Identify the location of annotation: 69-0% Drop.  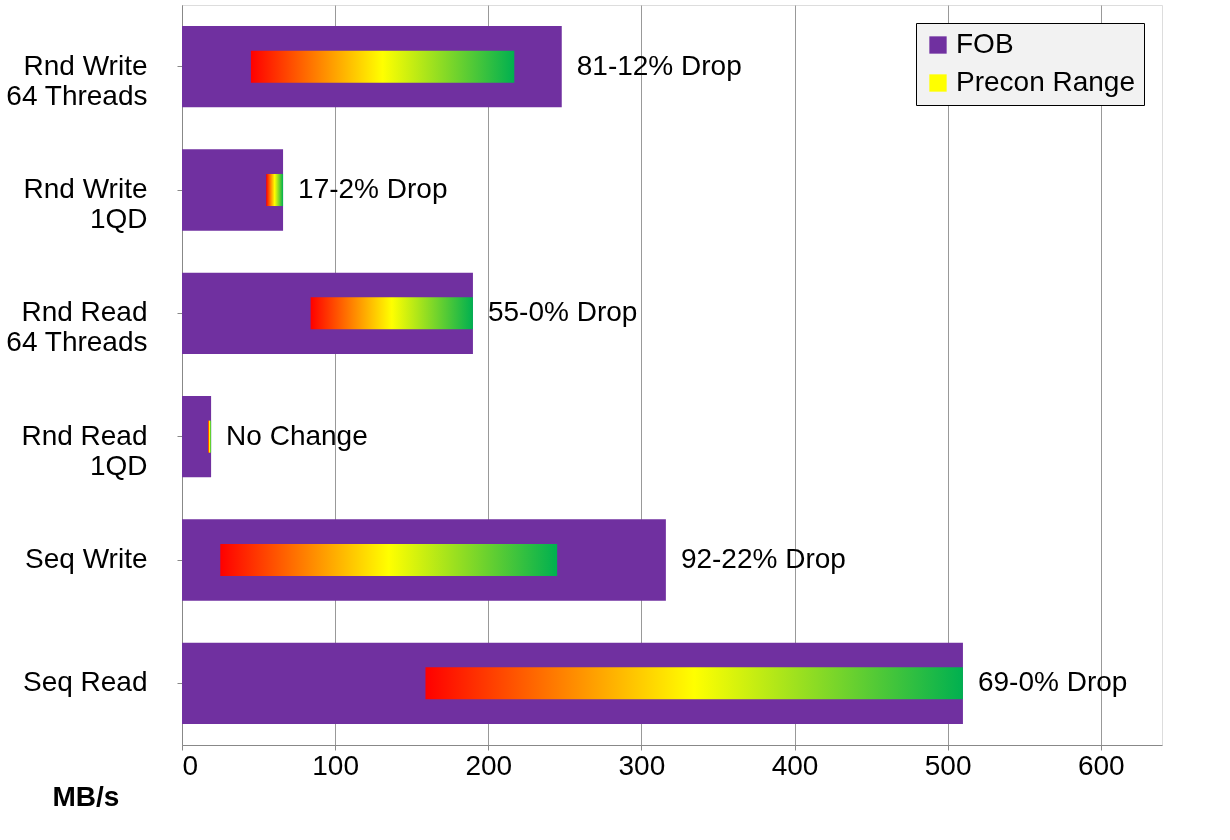
(1052, 682).